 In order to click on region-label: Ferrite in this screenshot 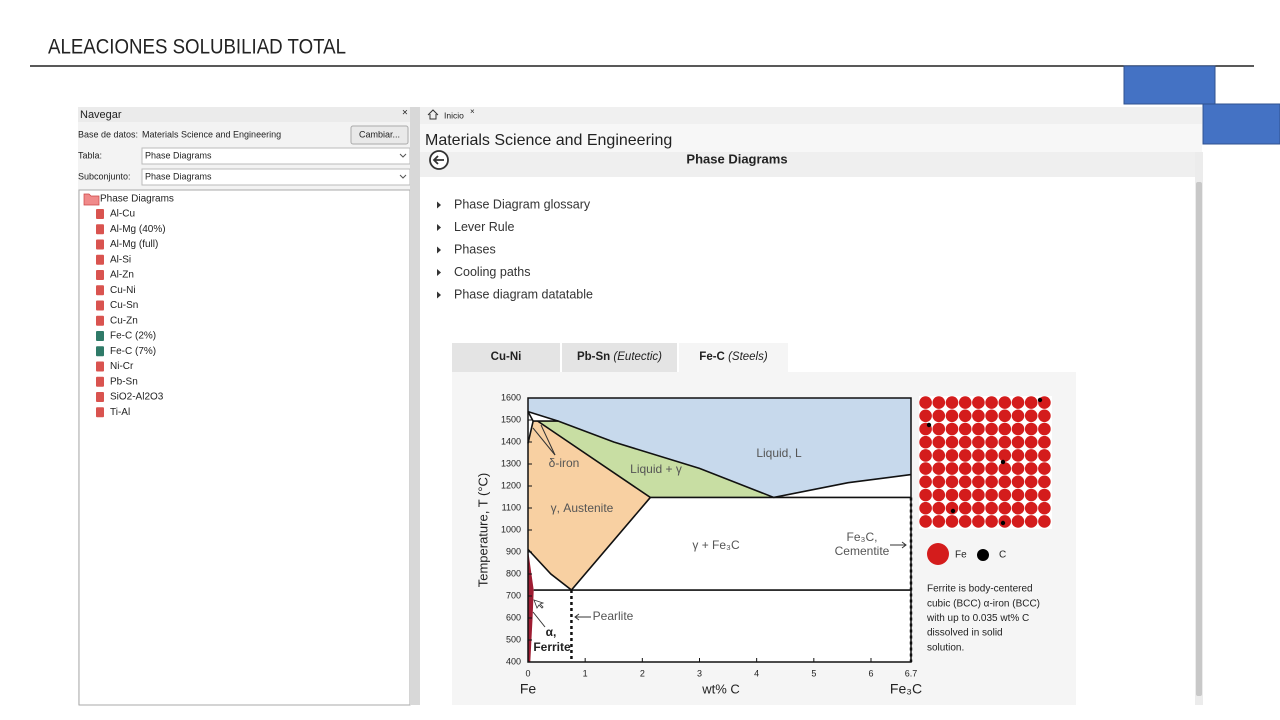, I will do `click(552, 647)`.